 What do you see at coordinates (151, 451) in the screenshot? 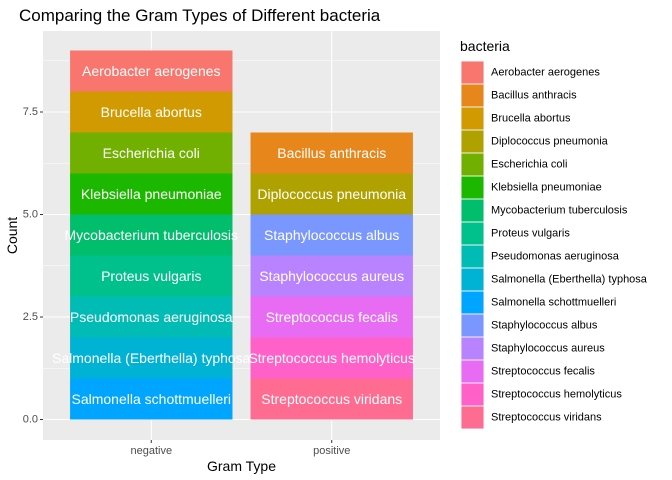
I see `x-tick-label: negative` at bounding box center [151, 451].